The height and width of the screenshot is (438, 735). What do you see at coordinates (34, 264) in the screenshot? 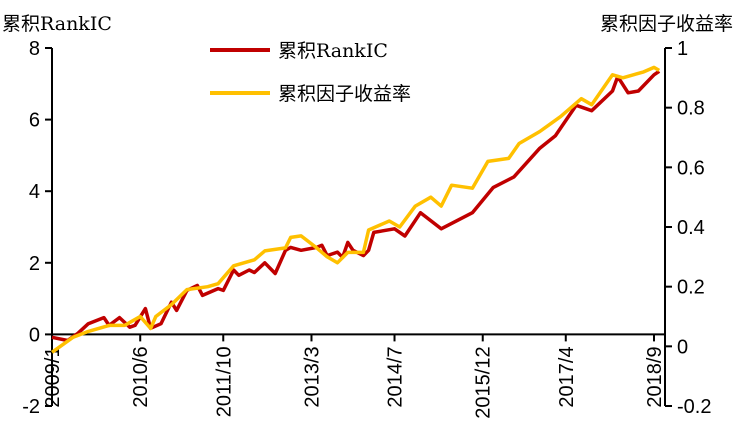
I see `left-tick-label: 2` at bounding box center [34, 264].